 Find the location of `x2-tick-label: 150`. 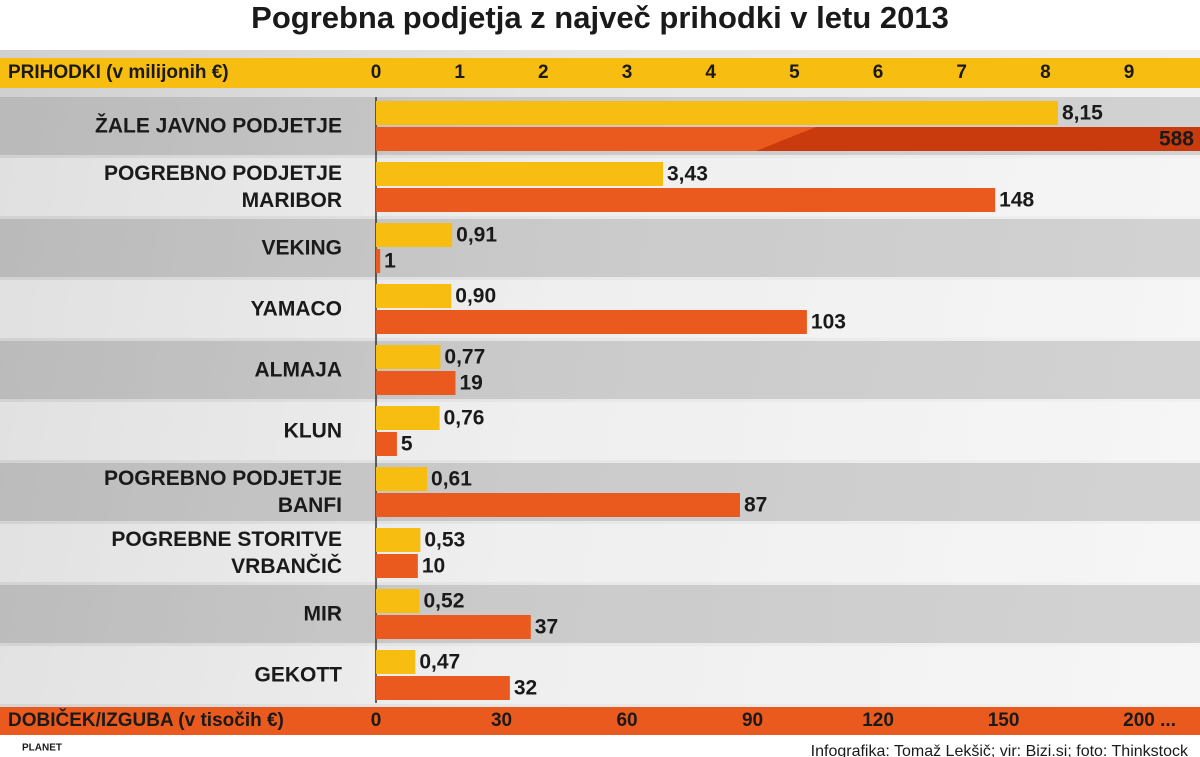

x2-tick-label: 150 is located at coordinates (1004, 720).